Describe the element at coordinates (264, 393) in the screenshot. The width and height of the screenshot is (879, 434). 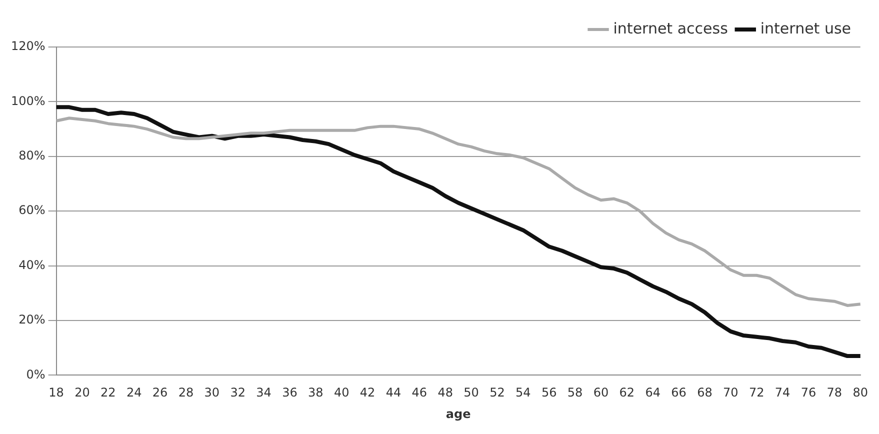
I see `x-tick-label: 34` at that location.